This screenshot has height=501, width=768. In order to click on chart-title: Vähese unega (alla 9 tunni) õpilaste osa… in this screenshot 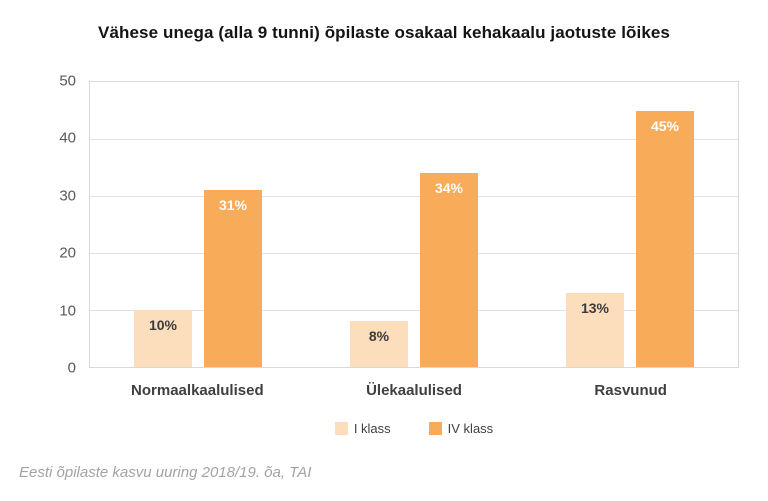, I will do `click(384, 32)`.